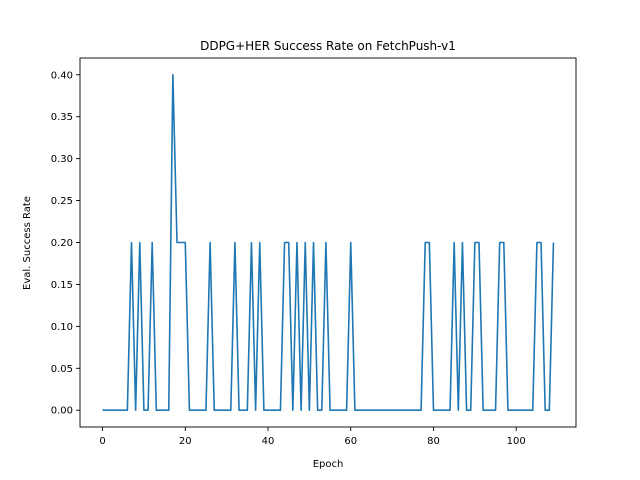  I want to click on y-axis: 0.00 0.05 0.10 0.15 0.20 0.25 0.30 0.35 0.40, so click(65, 243).